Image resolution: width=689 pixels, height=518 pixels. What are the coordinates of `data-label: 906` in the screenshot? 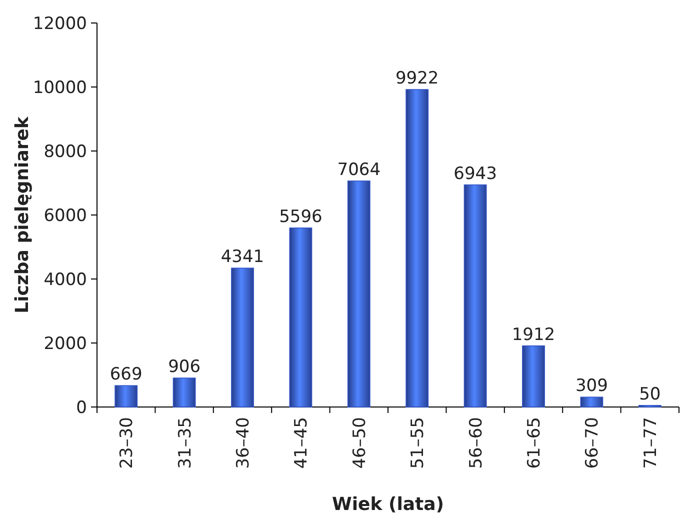 It's located at (184, 367).